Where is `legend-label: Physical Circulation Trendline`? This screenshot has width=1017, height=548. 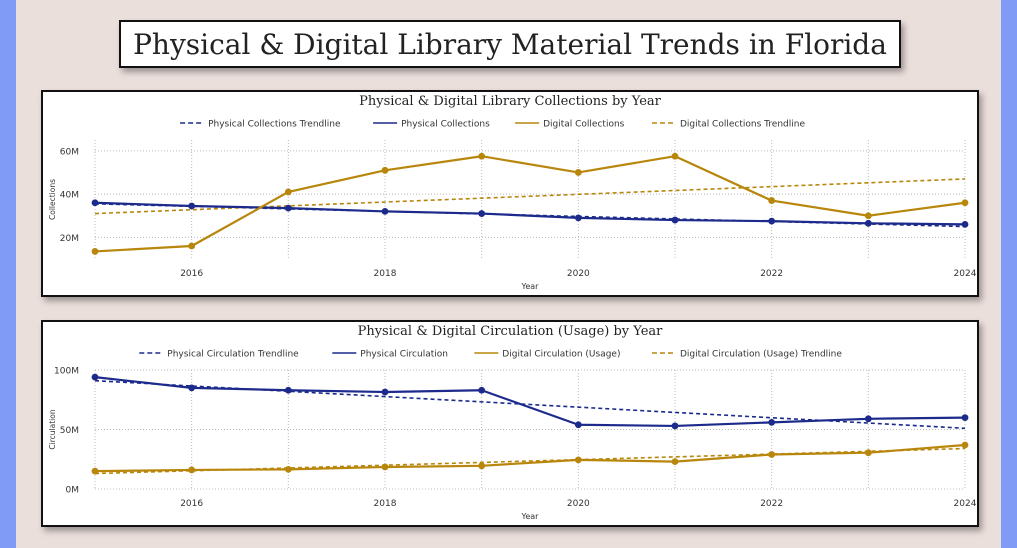
legend-label: Physical Circulation Trendline is located at coordinates (233, 355).